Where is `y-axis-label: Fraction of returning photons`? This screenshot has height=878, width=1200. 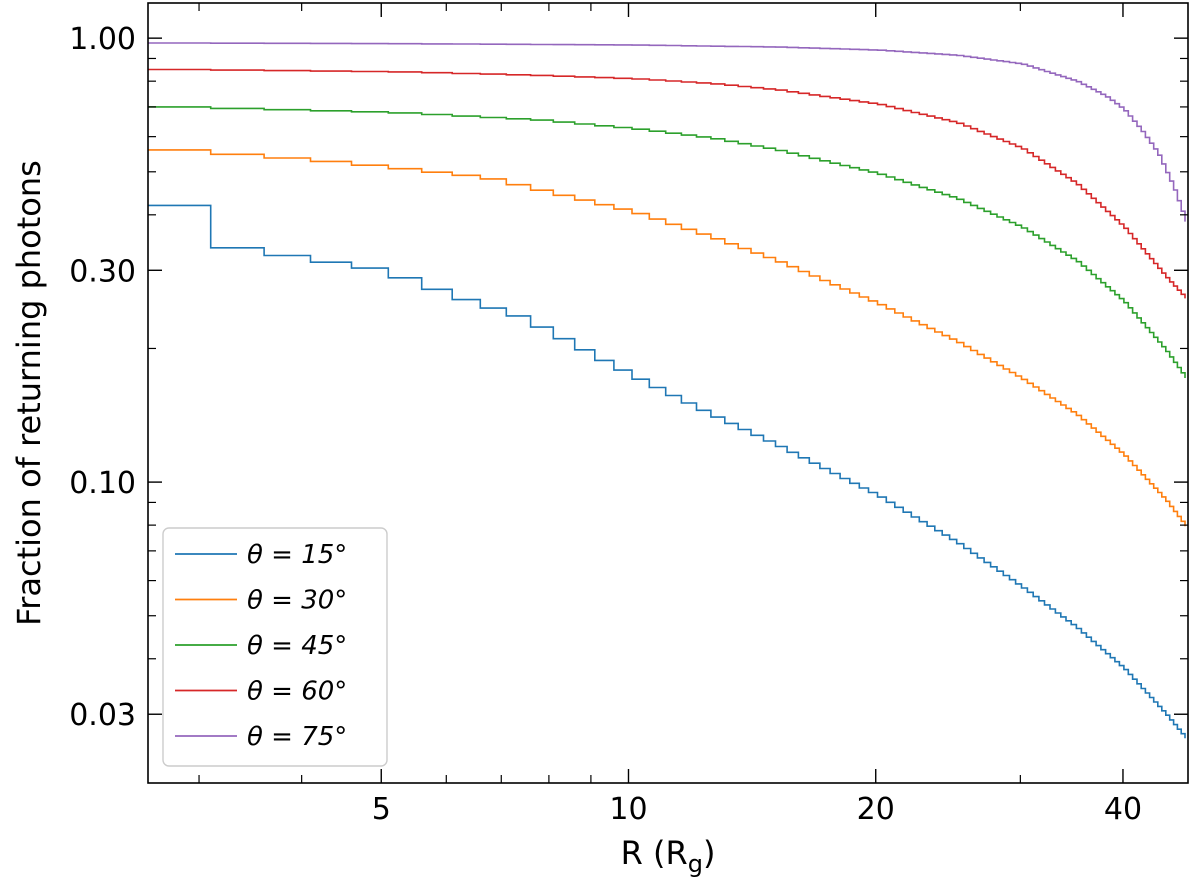 y-axis-label: Fraction of returning photons is located at coordinates (29, 393).